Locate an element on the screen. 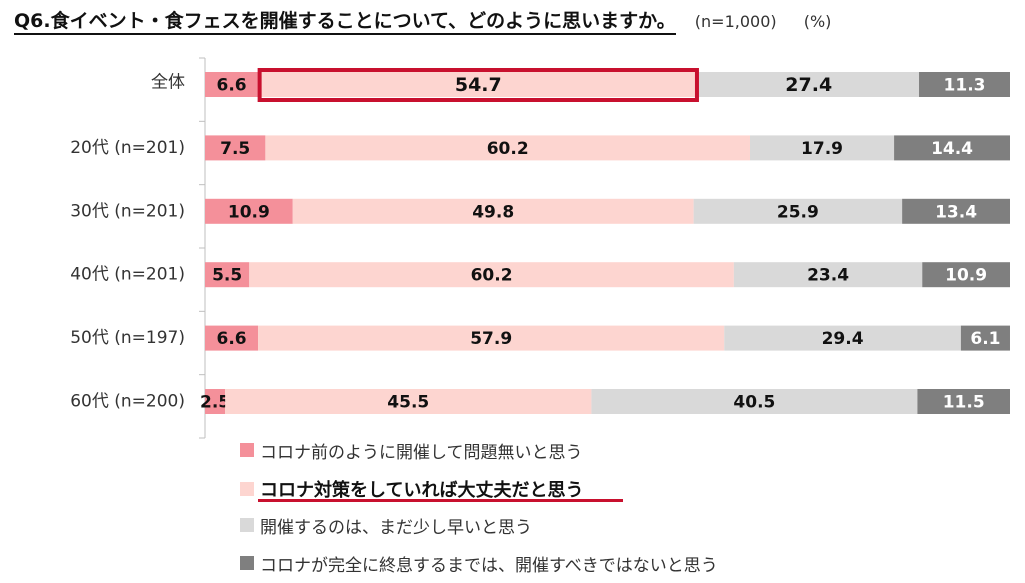  data-label: 7.5 is located at coordinates (235, 149).